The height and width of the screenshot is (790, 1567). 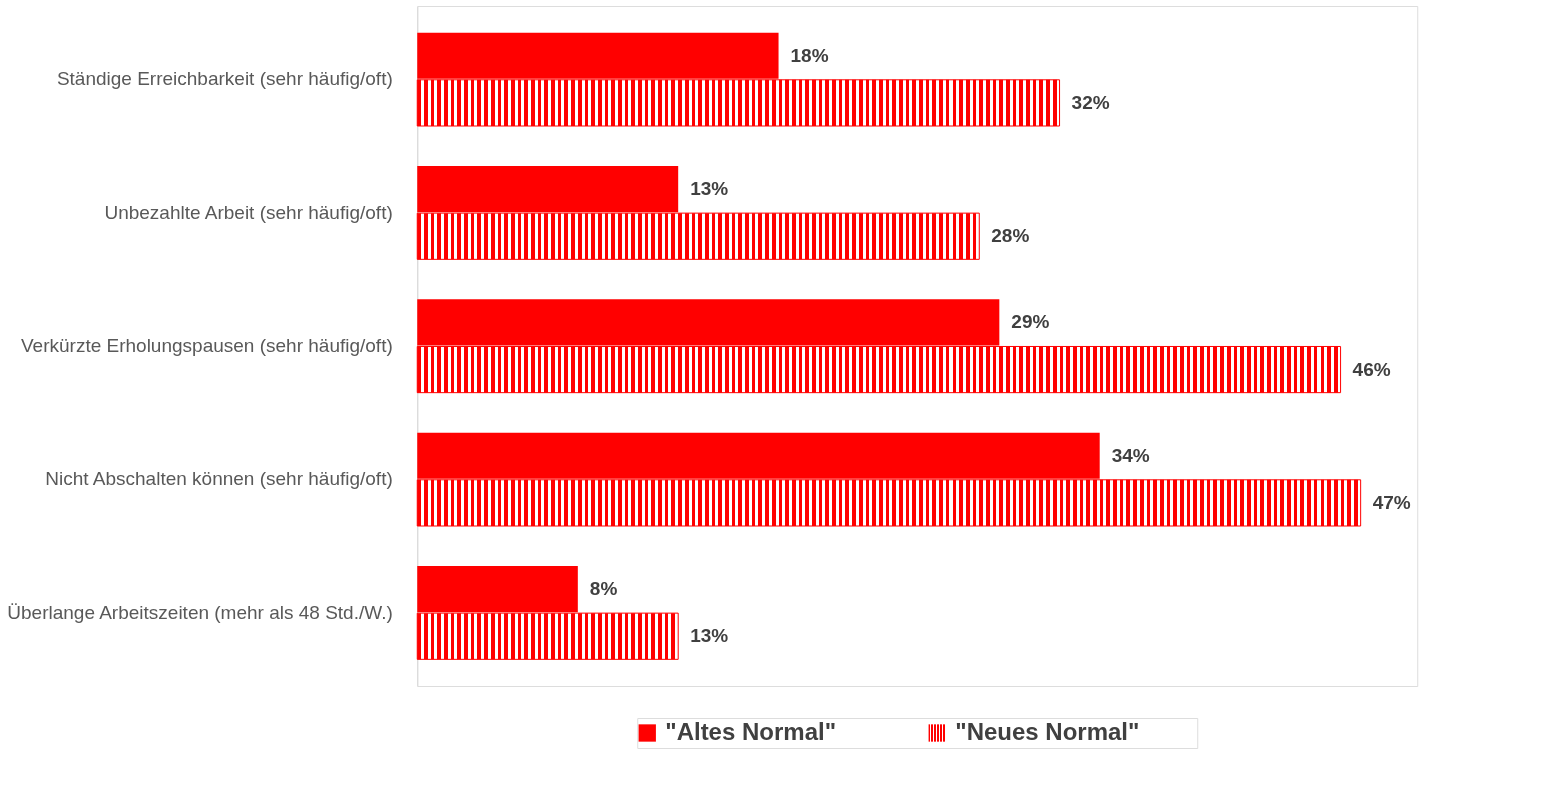 What do you see at coordinates (1047, 731) in the screenshot?
I see `legend-label: "Neues Normal"` at bounding box center [1047, 731].